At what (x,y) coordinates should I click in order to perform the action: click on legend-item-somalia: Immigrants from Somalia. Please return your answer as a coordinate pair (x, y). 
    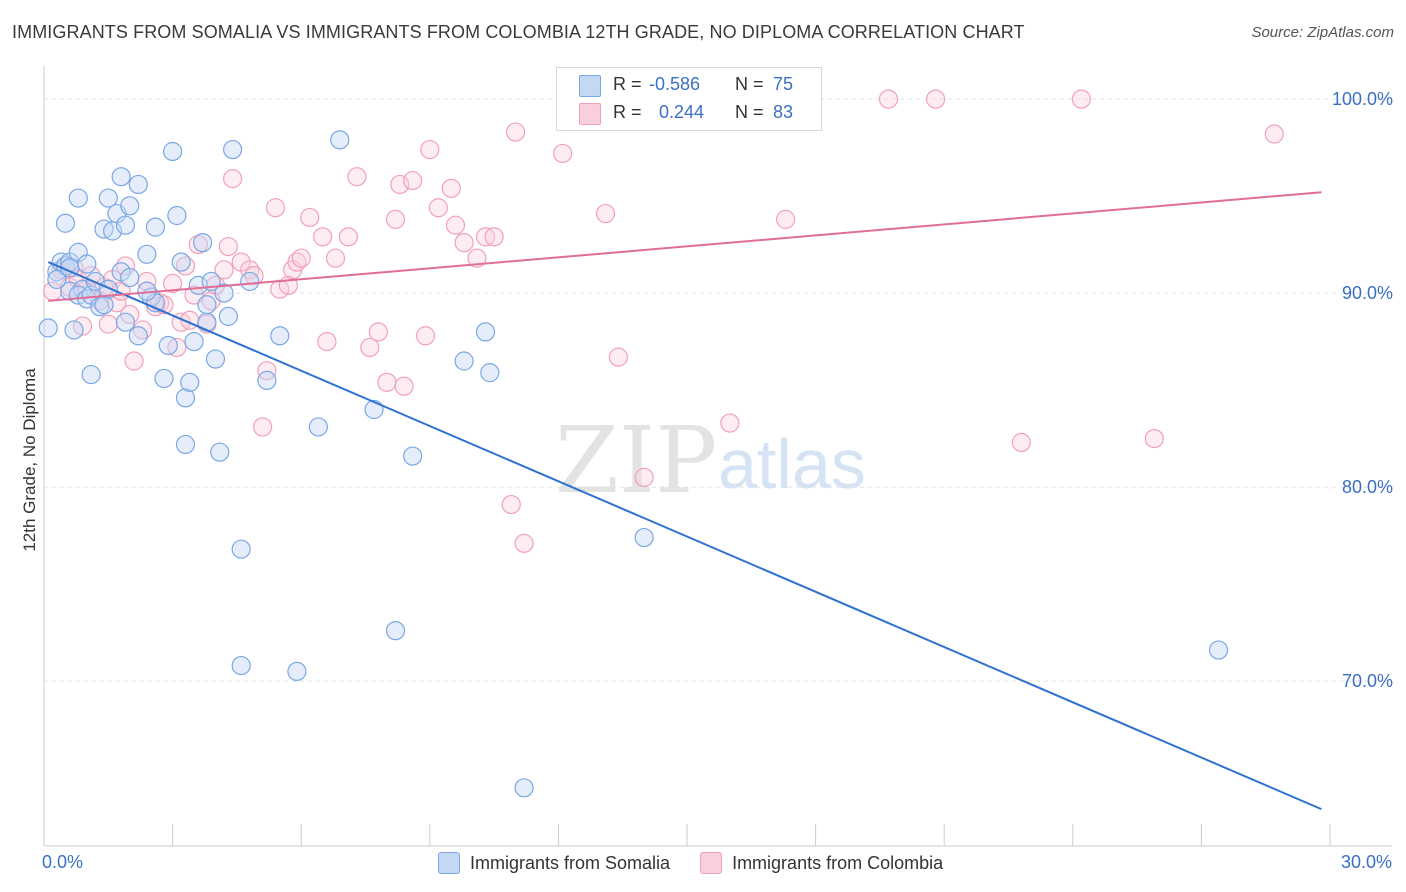
    Looking at the image, I should click on (554, 863).